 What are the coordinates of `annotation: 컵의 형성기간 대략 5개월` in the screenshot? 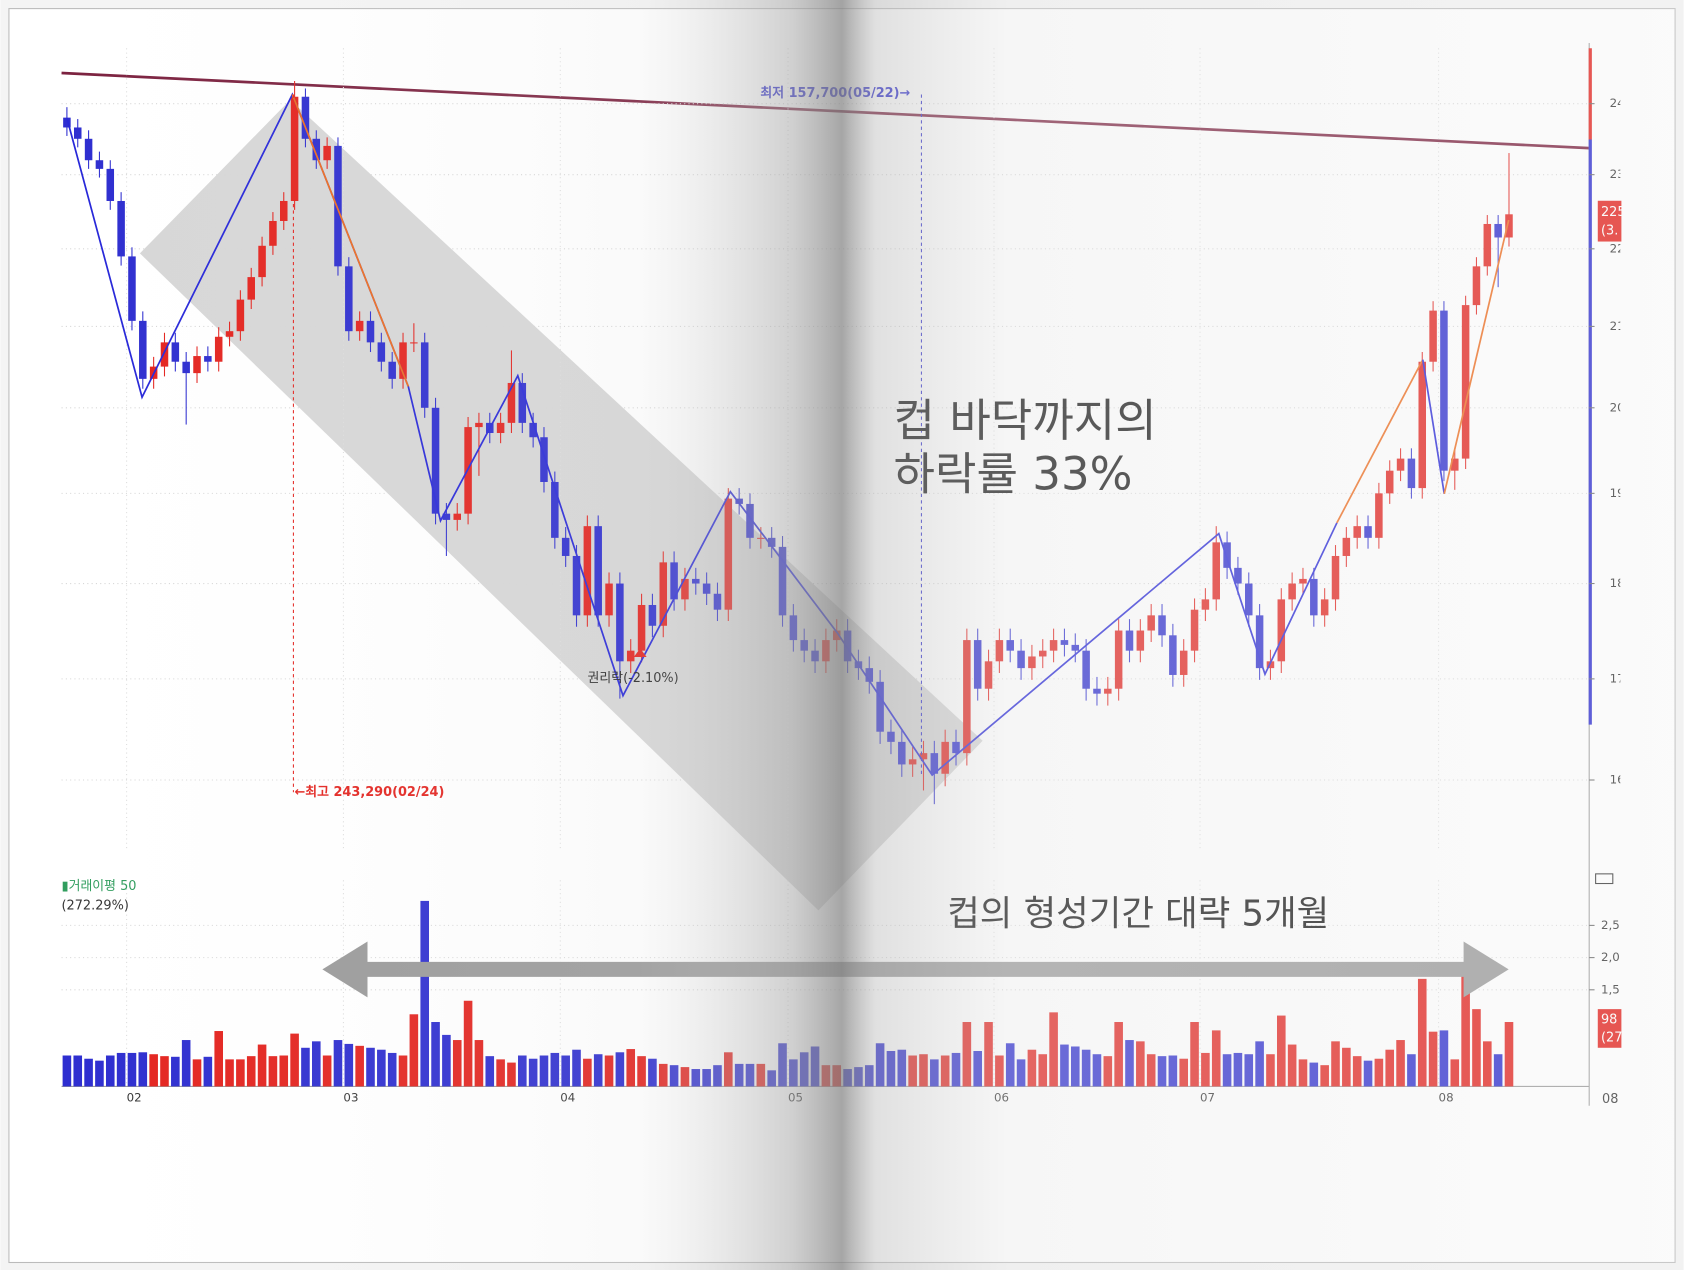 It's located at (1138, 914).